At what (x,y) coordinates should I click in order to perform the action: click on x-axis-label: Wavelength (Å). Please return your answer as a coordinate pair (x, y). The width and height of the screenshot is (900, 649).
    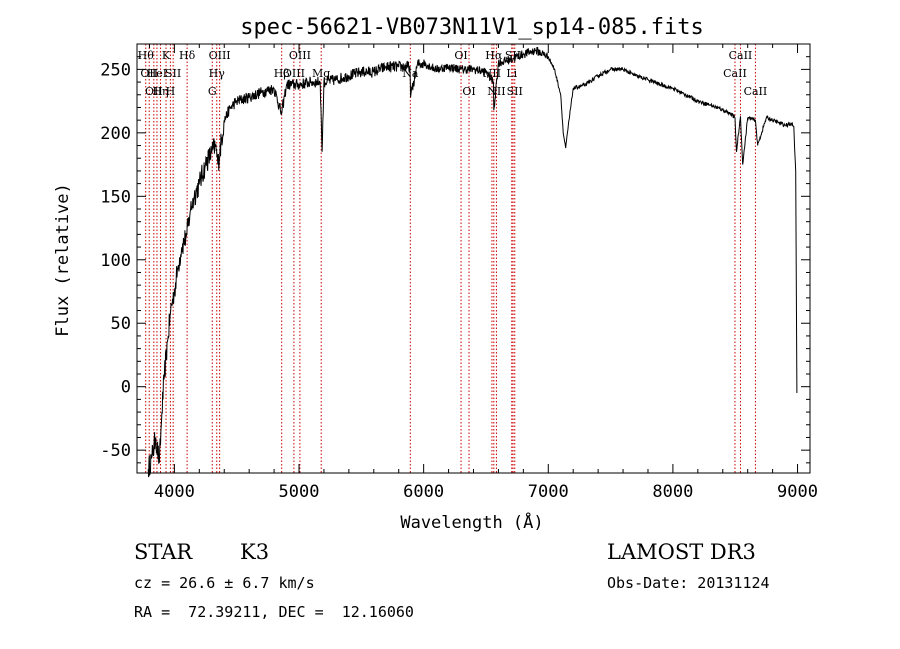
    Looking at the image, I should click on (471, 522).